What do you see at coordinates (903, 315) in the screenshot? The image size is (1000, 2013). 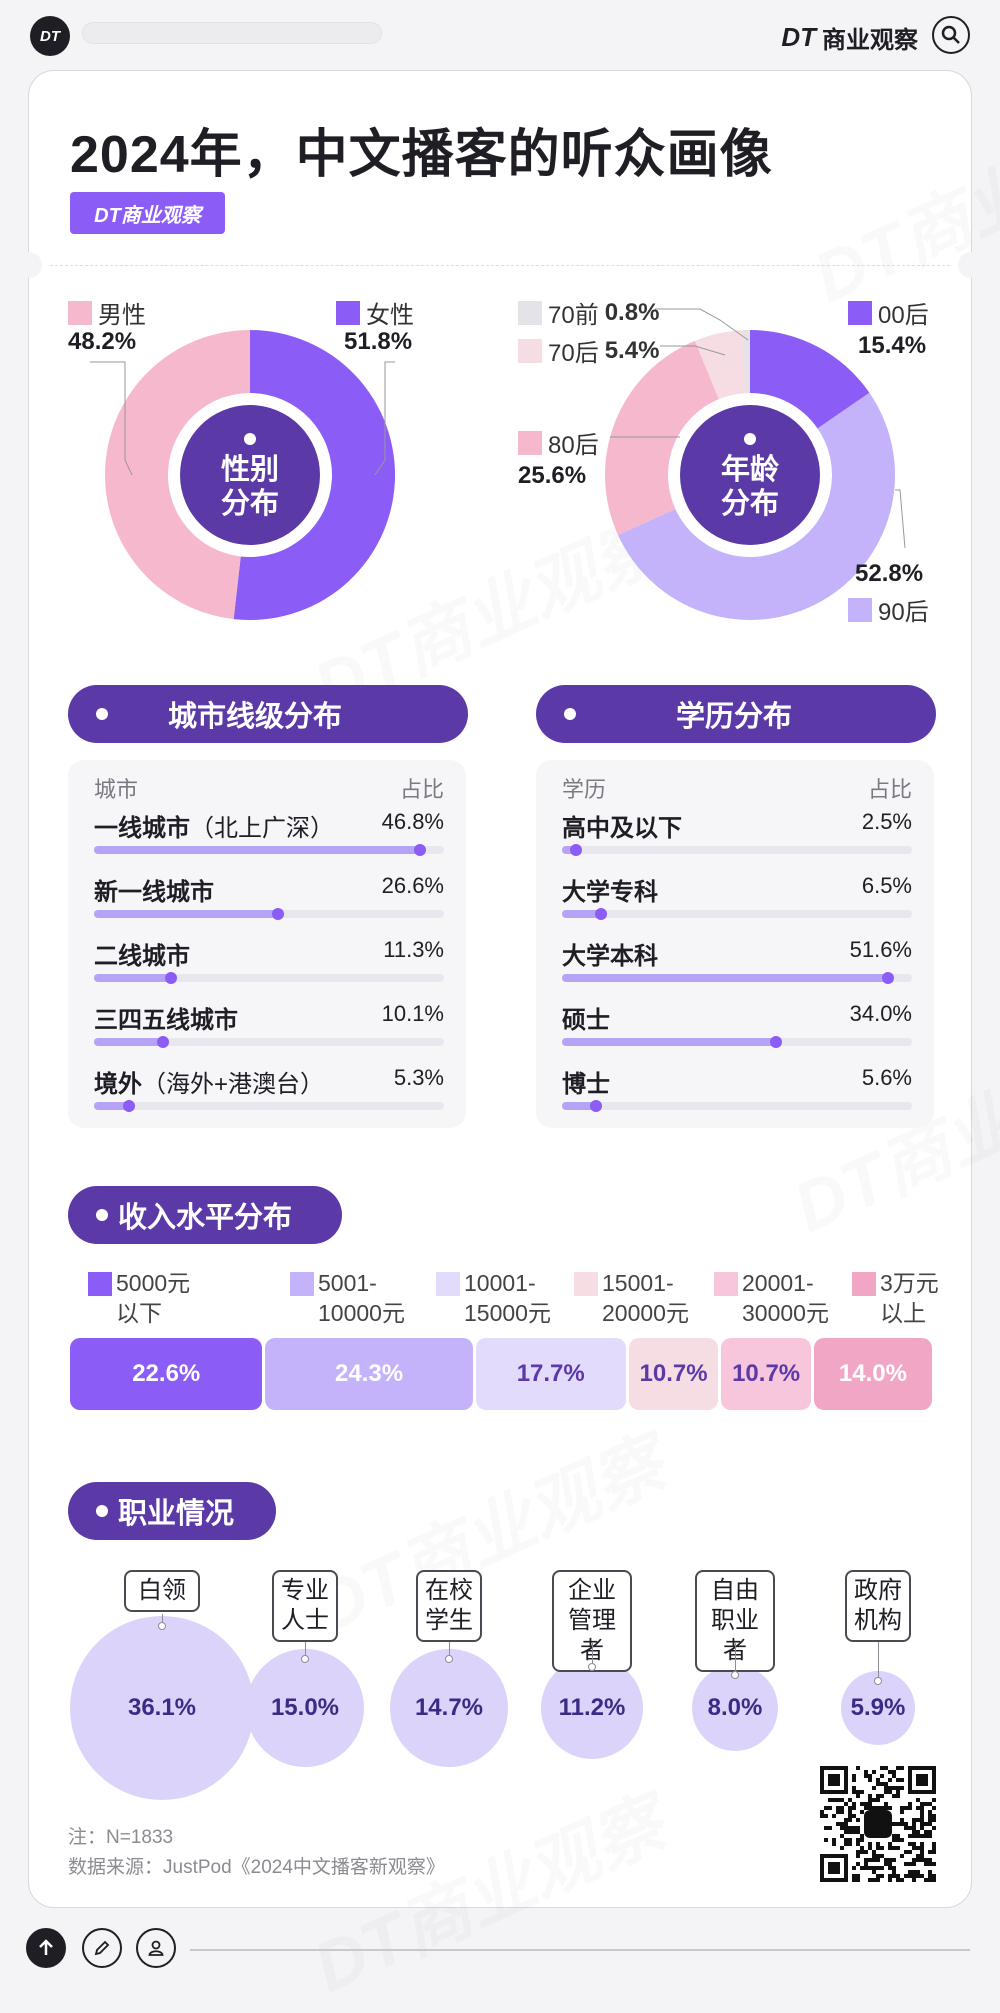 I see `legend-label: 00后` at bounding box center [903, 315].